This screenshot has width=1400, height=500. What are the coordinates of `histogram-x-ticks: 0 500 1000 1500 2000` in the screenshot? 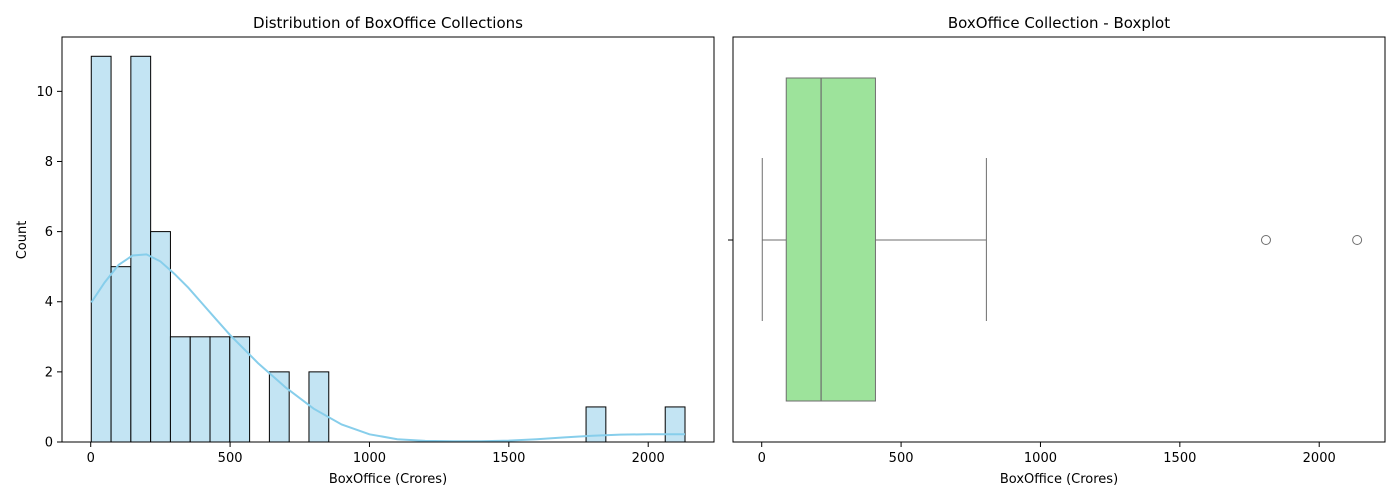 It's located at (376, 454).